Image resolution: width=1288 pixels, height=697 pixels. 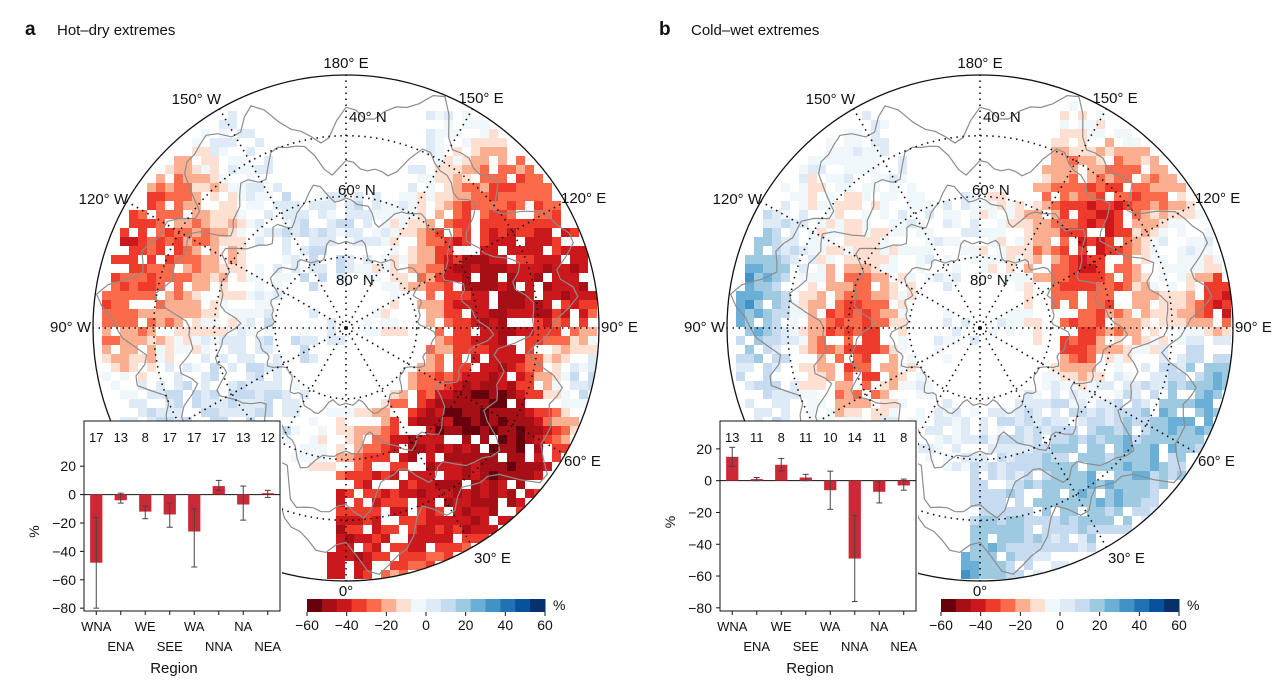 I want to click on y-axis-label: %, so click(x=670, y=522).